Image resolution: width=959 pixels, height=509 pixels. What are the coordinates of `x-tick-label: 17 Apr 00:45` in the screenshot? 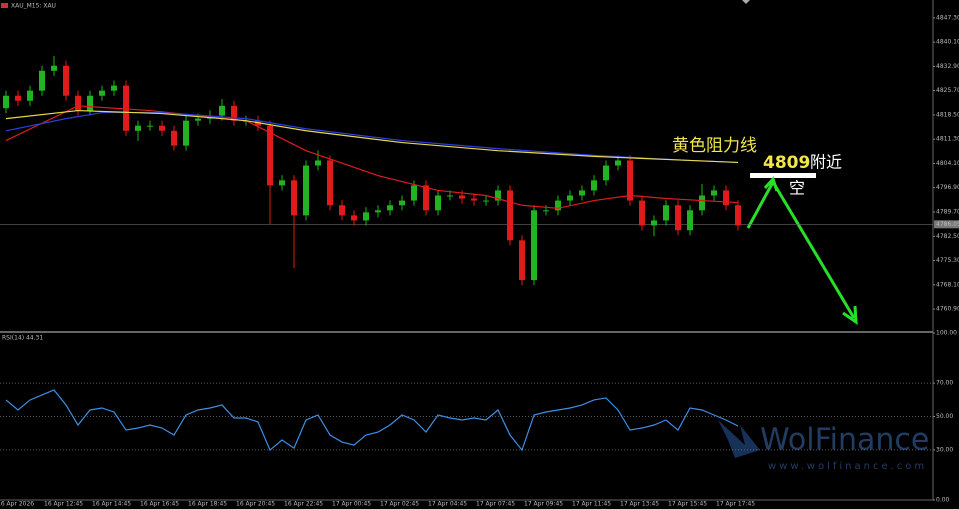 It's located at (351, 504).